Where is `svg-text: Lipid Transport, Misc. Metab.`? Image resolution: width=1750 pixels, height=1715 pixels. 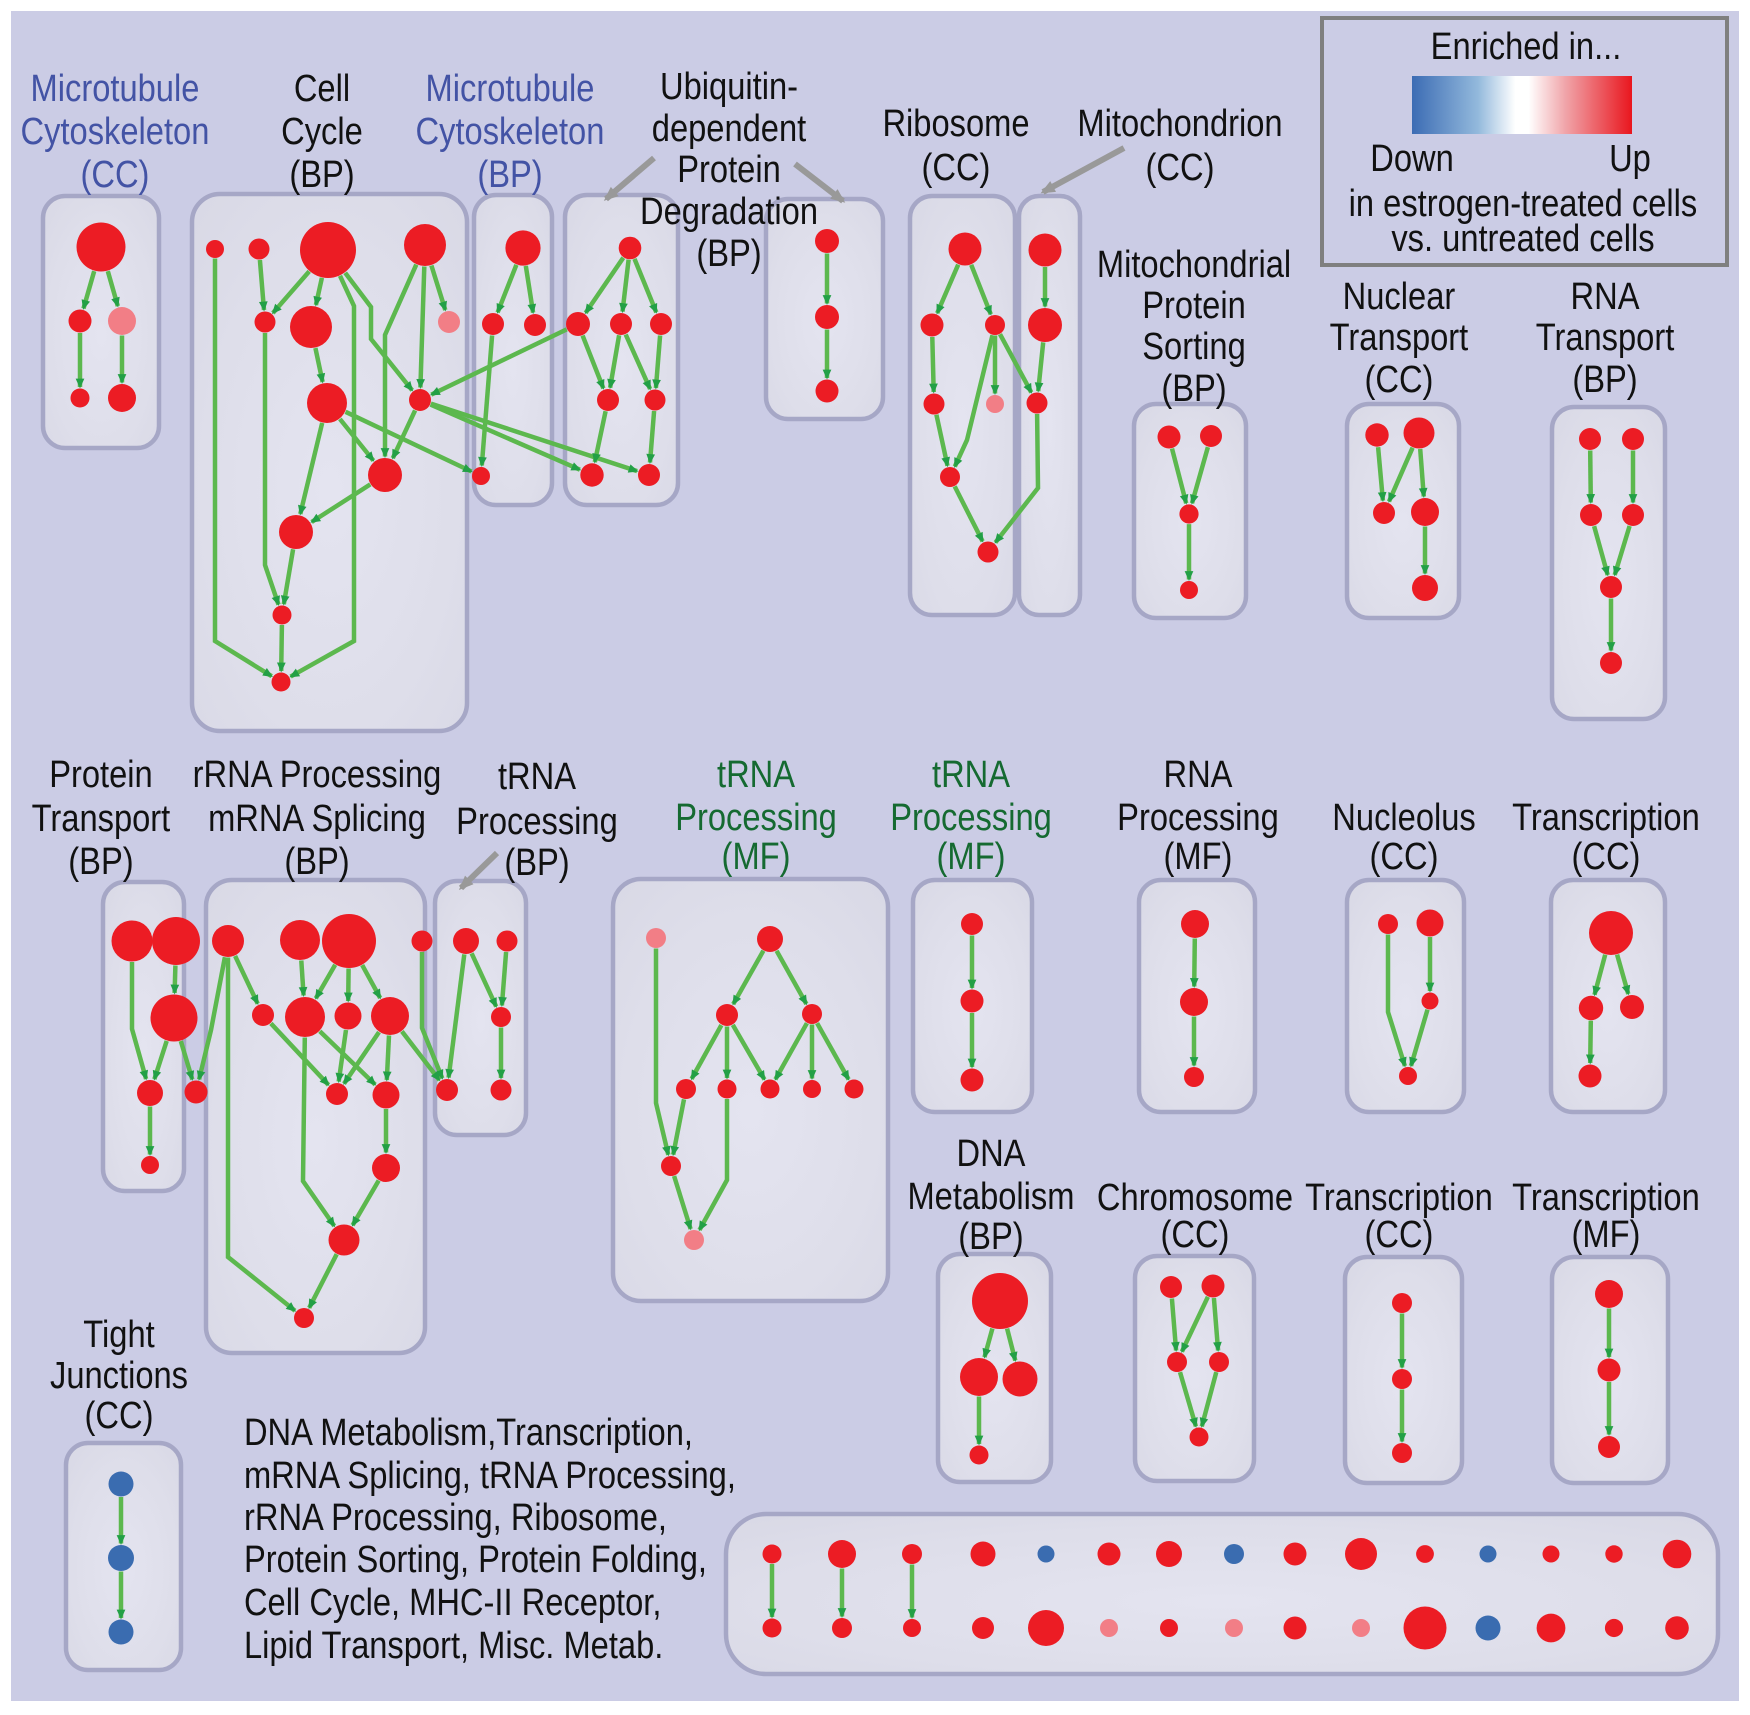 svg-text: Lipid Transport, Misc. Metab. is located at coordinates (453, 1645).